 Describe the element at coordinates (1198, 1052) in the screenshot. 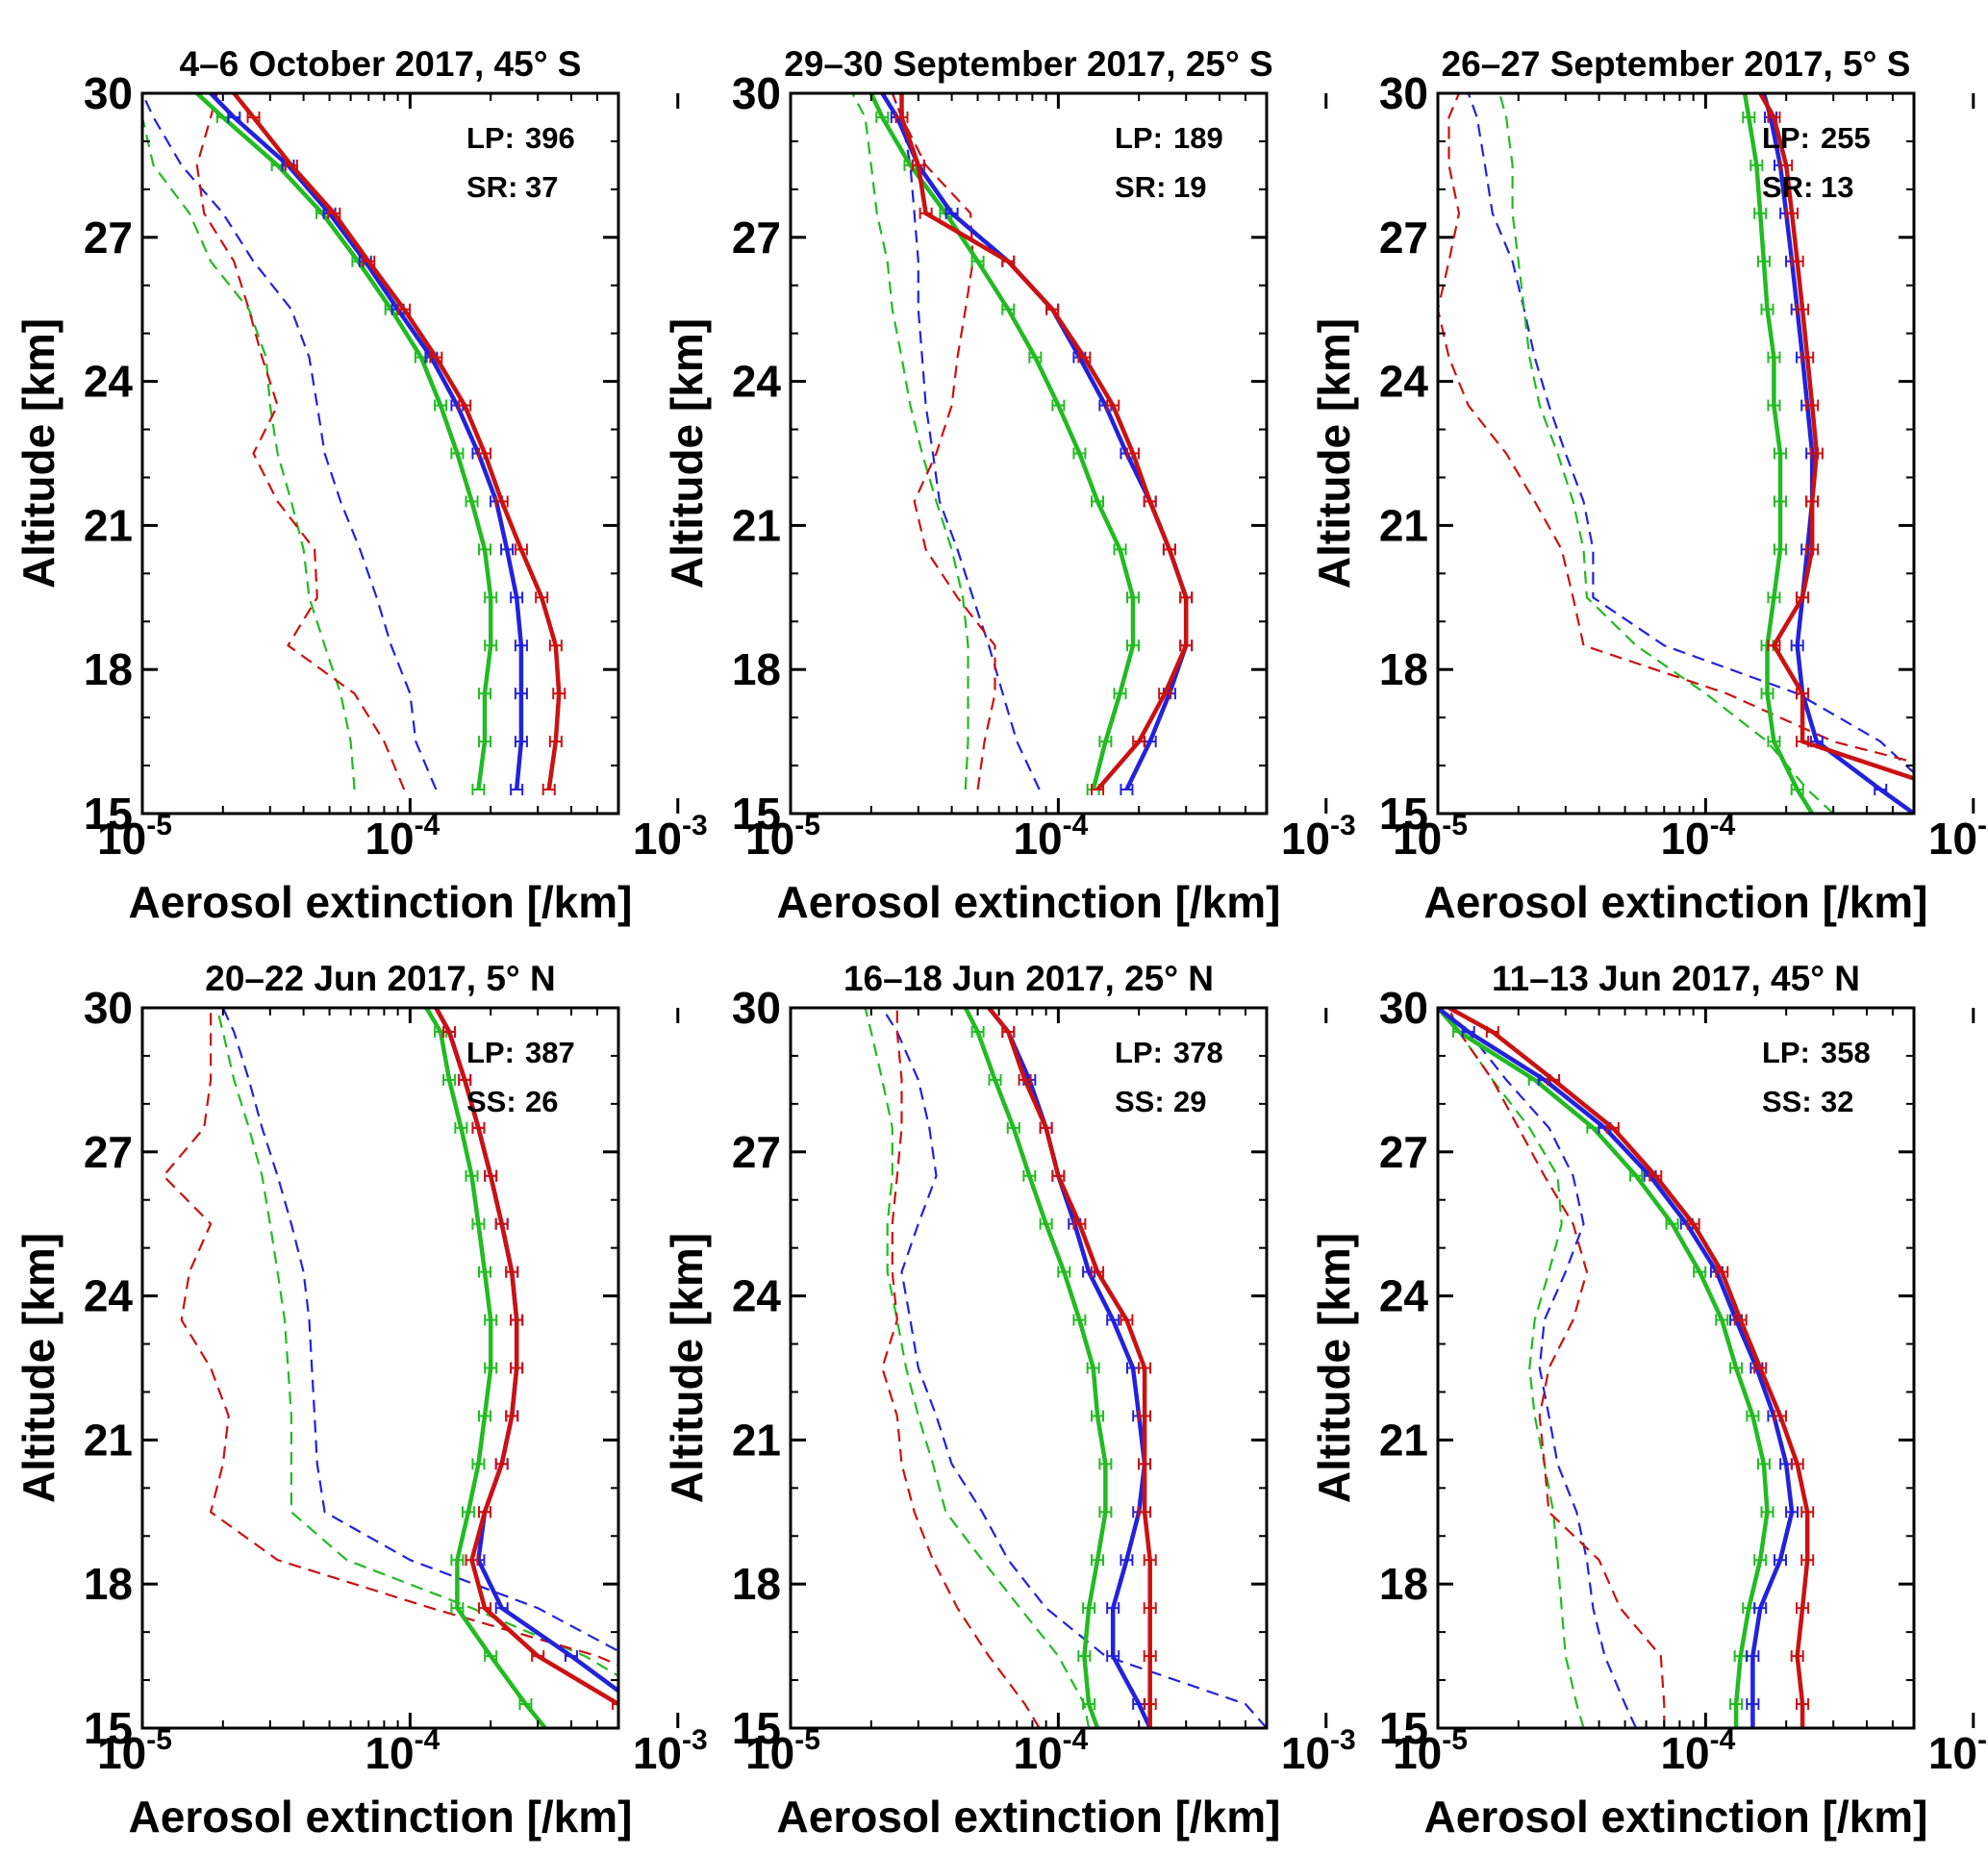

I see `stat-value: 378` at that location.